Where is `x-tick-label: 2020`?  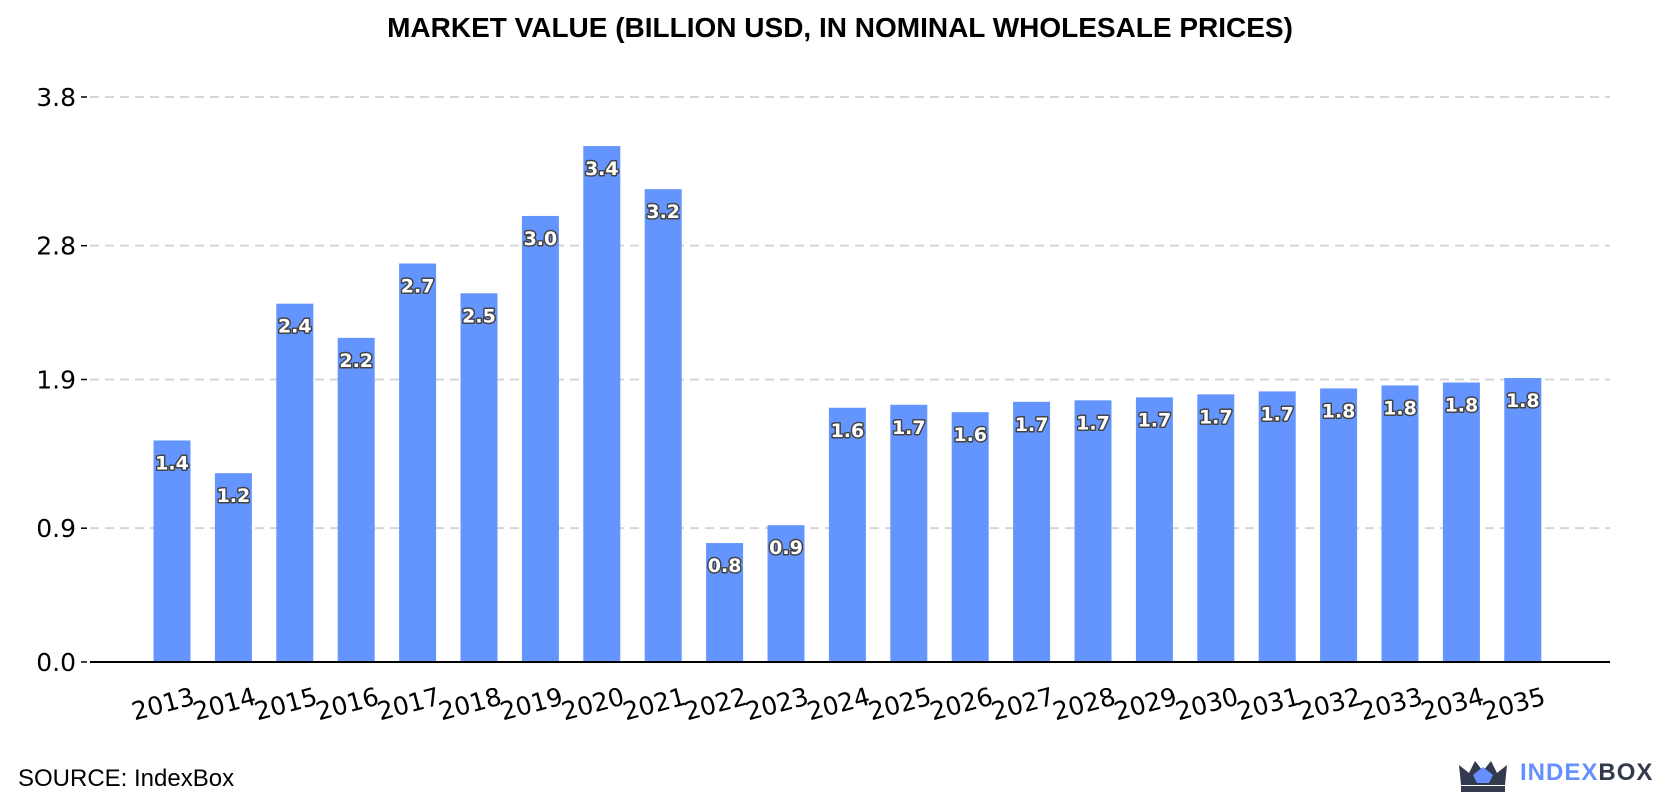
x-tick-label: 2020 is located at coordinates (592, 704).